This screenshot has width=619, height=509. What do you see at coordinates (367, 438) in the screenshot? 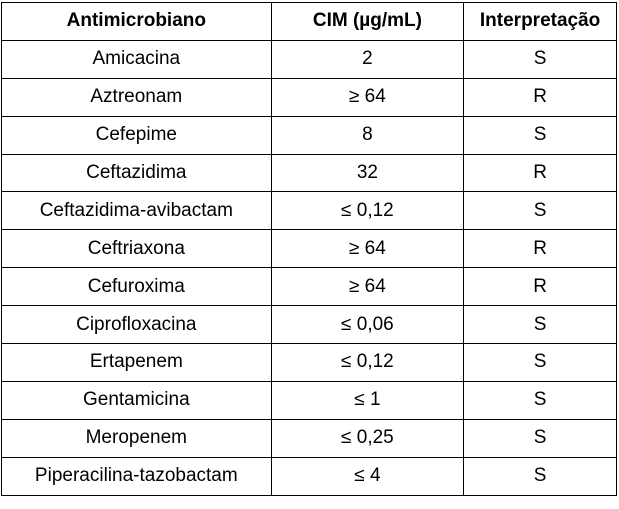
I see `mic-cell: ≤ 0,25` at bounding box center [367, 438].